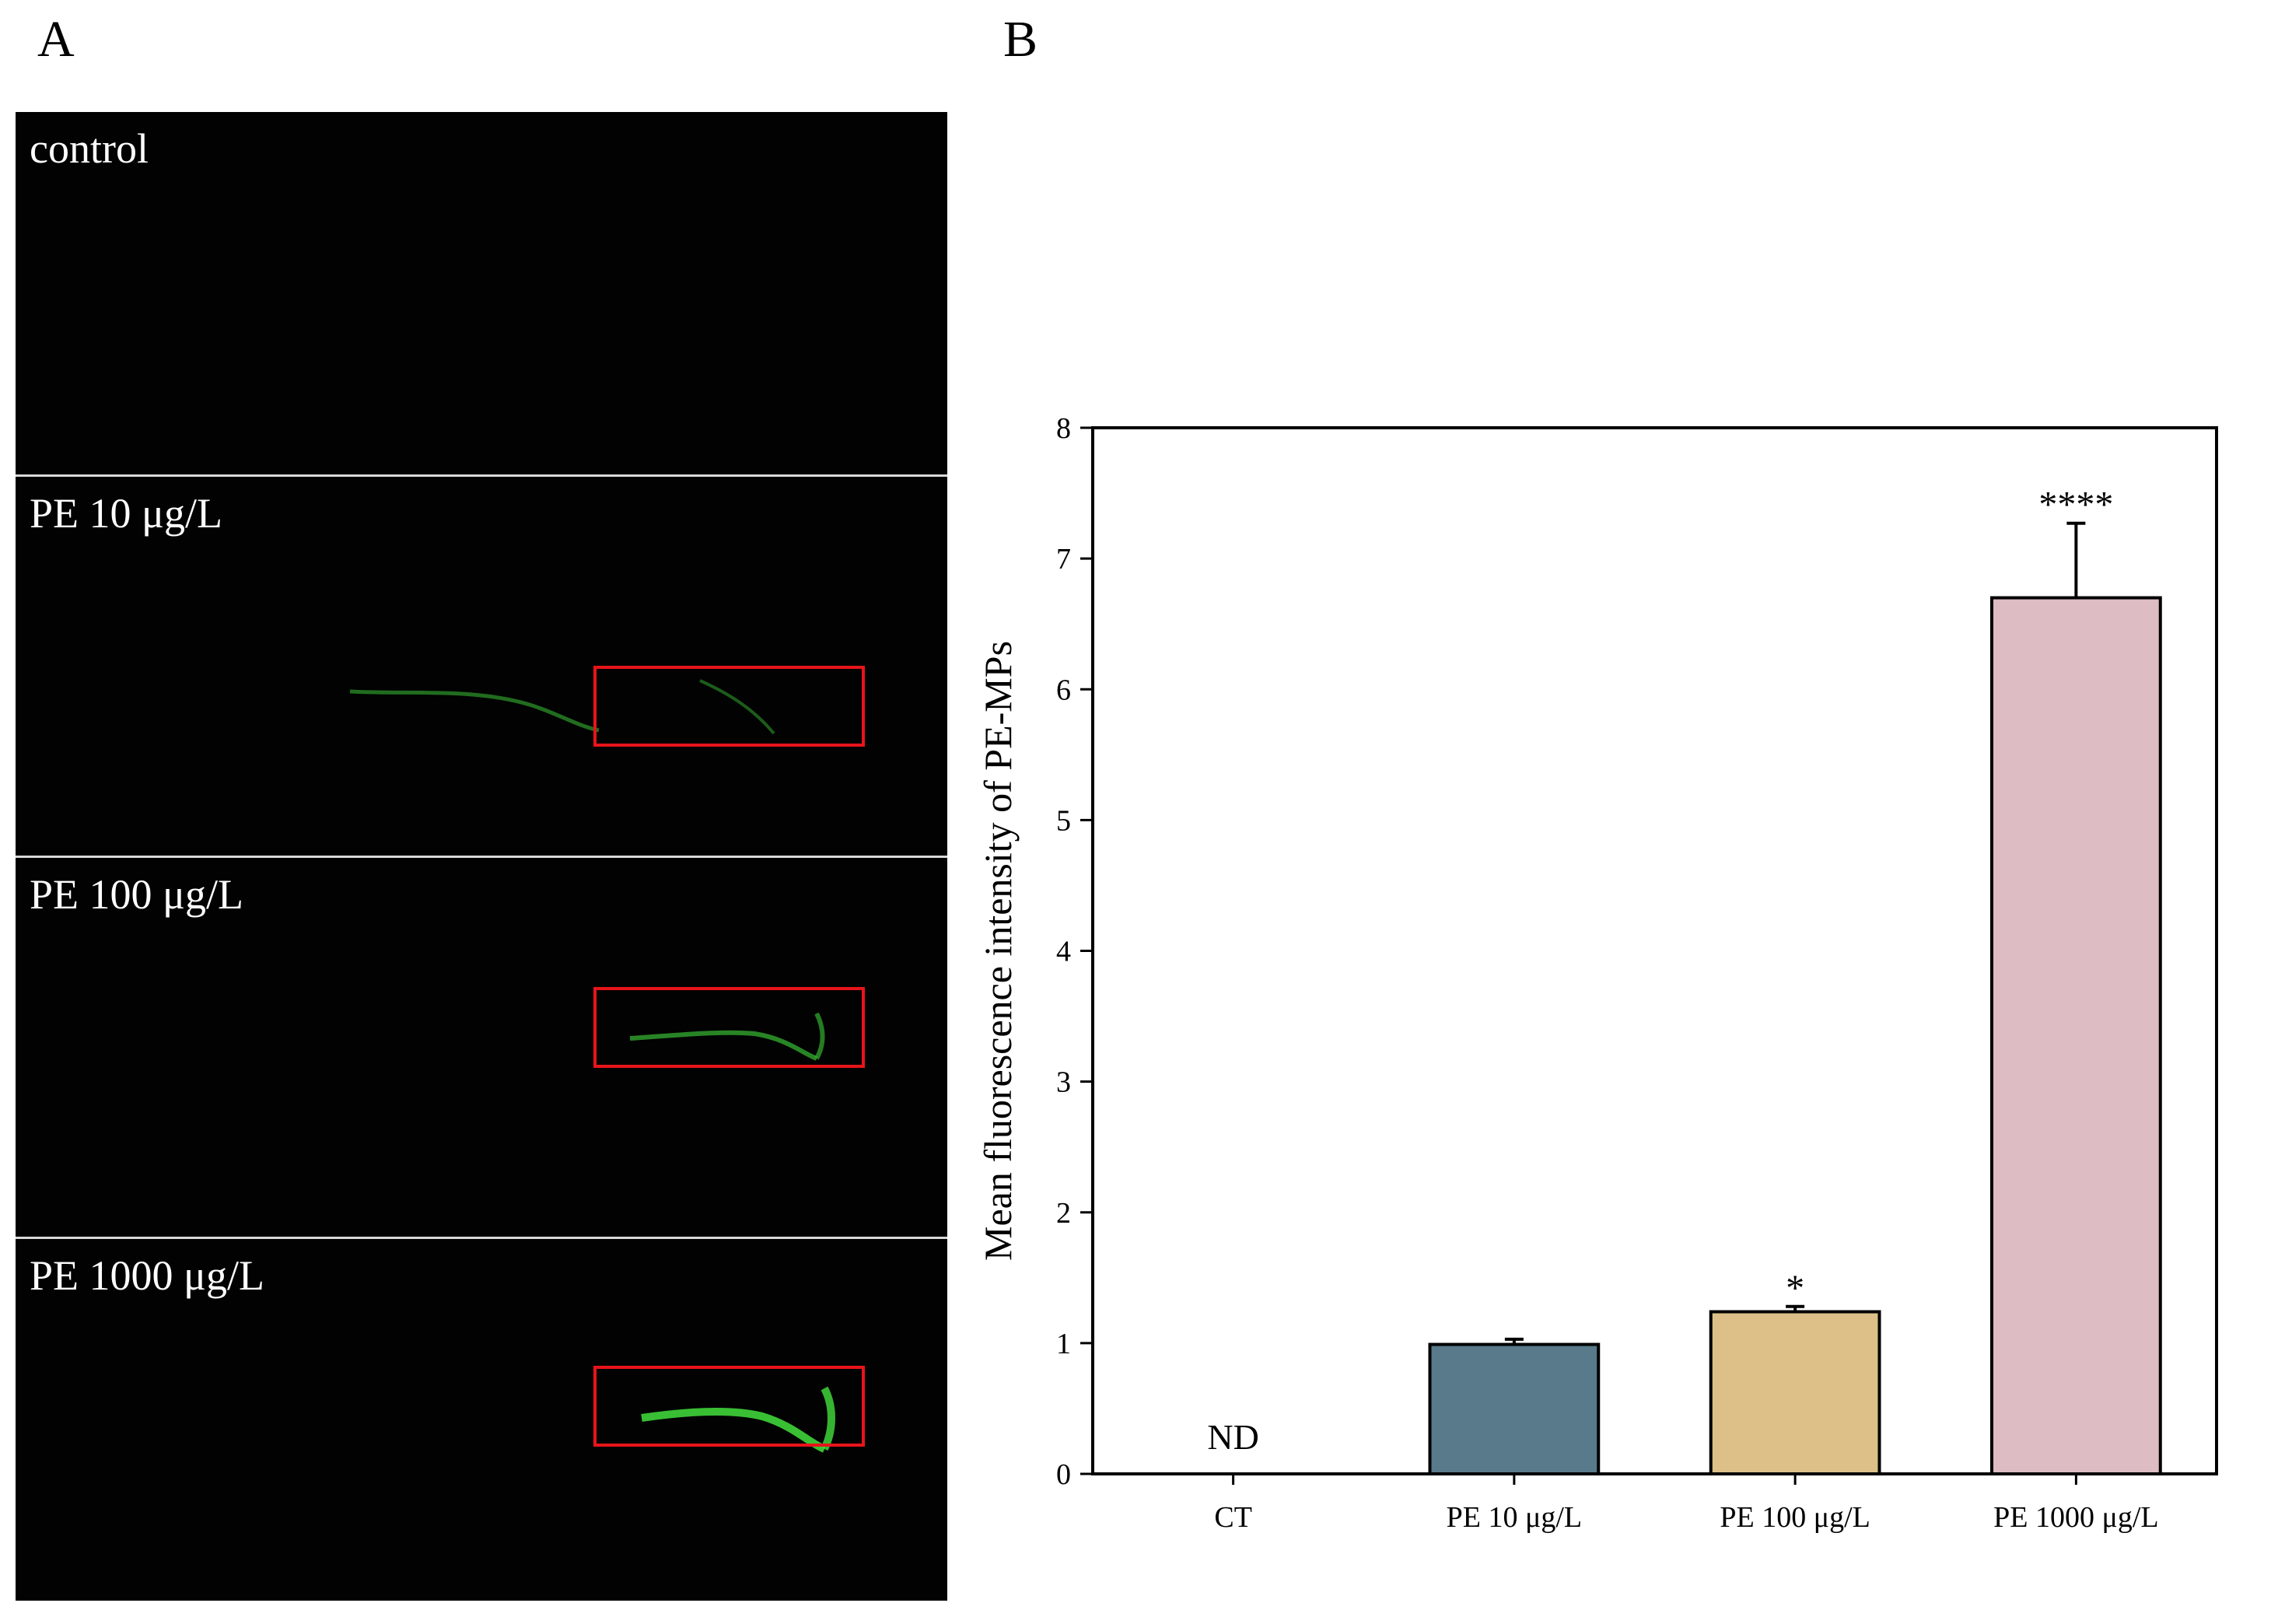 This screenshot has height=1624, width=2271. What do you see at coordinates (2075, 505) in the screenshot?
I see `significance-label: ****` at bounding box center [2075, 505].